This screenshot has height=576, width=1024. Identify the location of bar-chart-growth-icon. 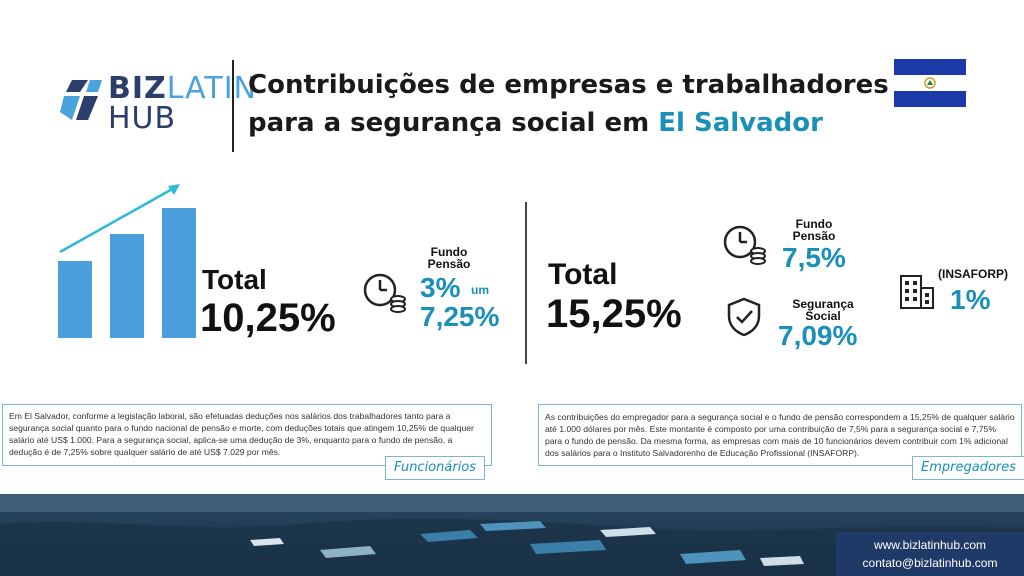
(127, 261).